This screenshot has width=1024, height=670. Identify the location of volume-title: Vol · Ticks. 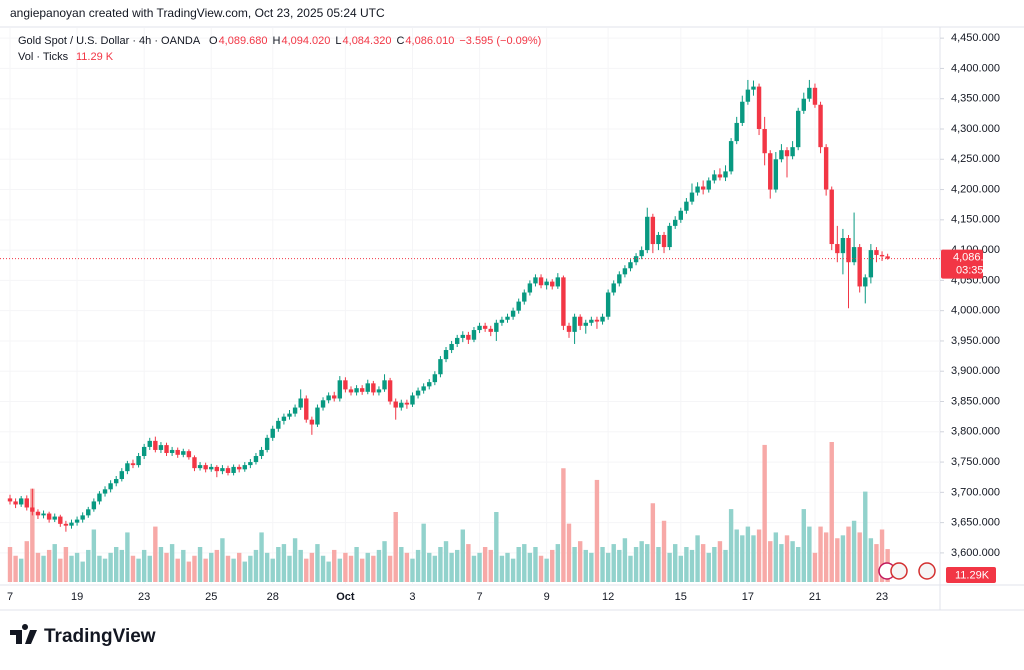
(43, 57).